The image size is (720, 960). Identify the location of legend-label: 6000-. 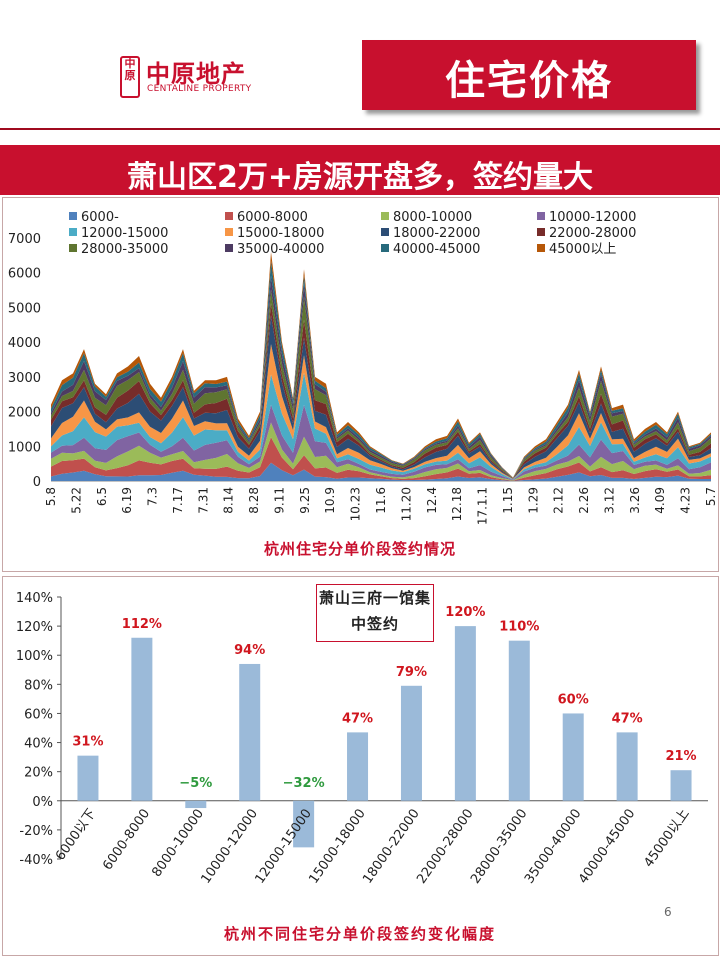
(100, 217).